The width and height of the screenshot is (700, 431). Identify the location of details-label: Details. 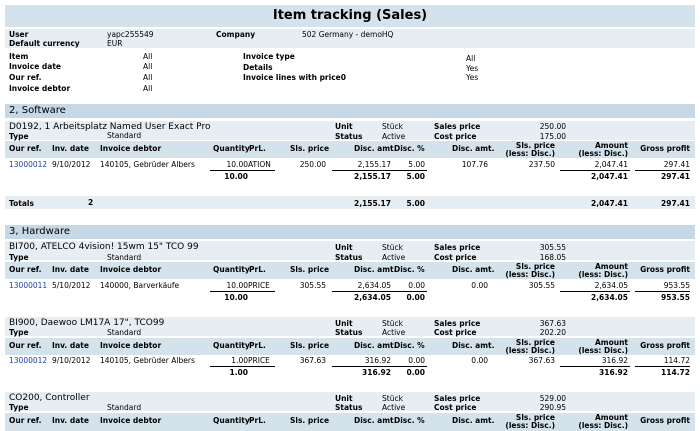
(258, 67).